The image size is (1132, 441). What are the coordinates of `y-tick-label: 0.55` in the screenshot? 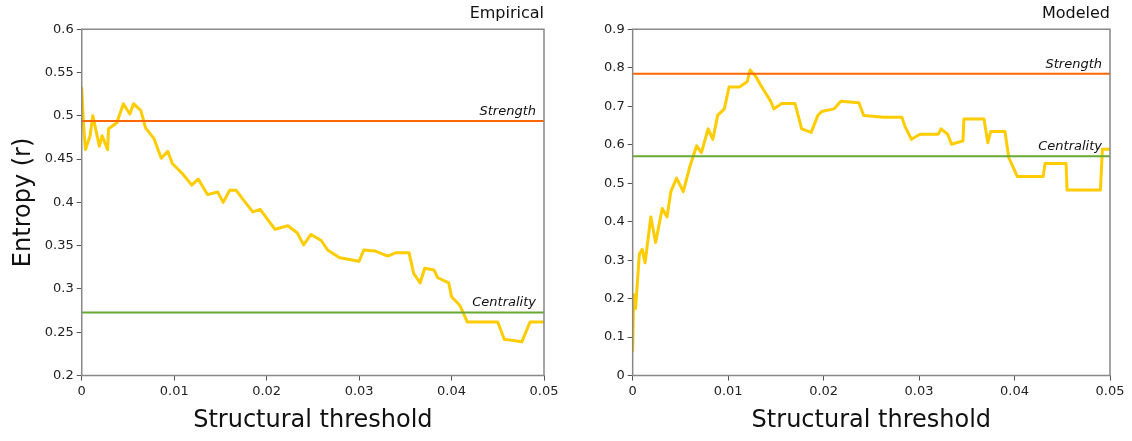 It's located at (59, 71).